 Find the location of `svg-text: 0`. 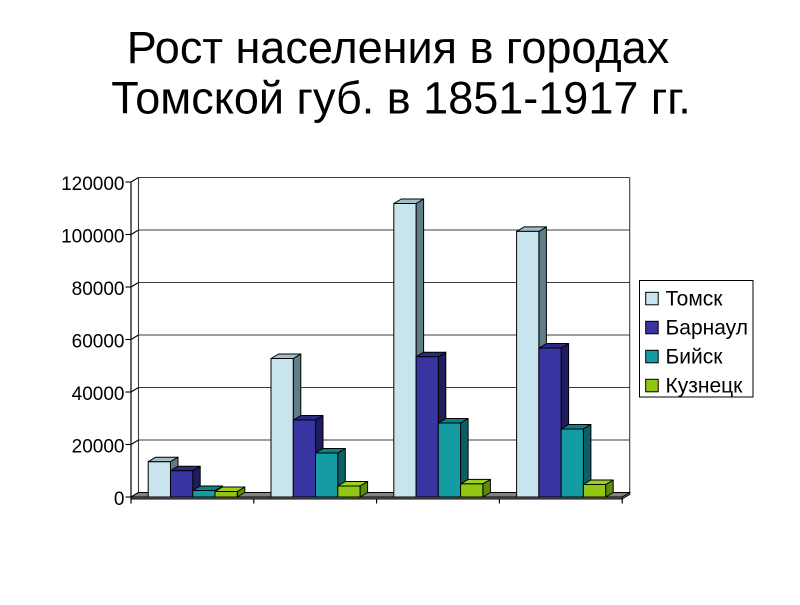

svg-text: 0 is located at coordinates (119, 499).